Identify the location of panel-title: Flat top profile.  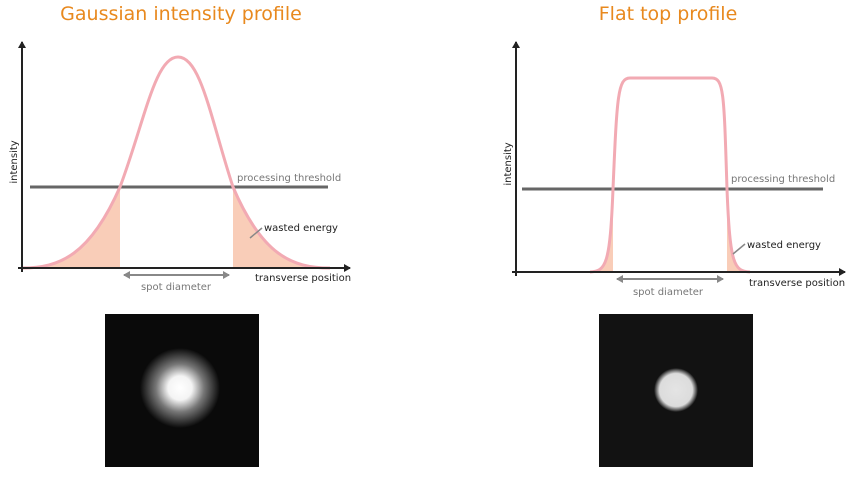
(668, 14).